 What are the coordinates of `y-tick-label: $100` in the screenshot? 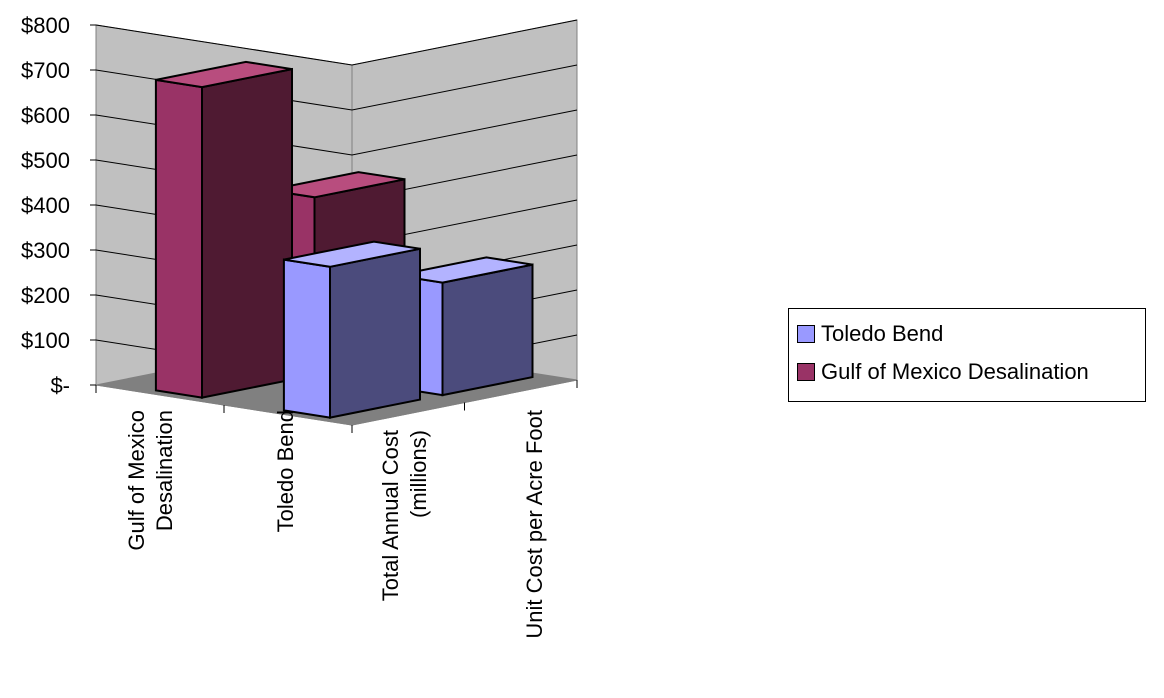 It's located at (45, 340).